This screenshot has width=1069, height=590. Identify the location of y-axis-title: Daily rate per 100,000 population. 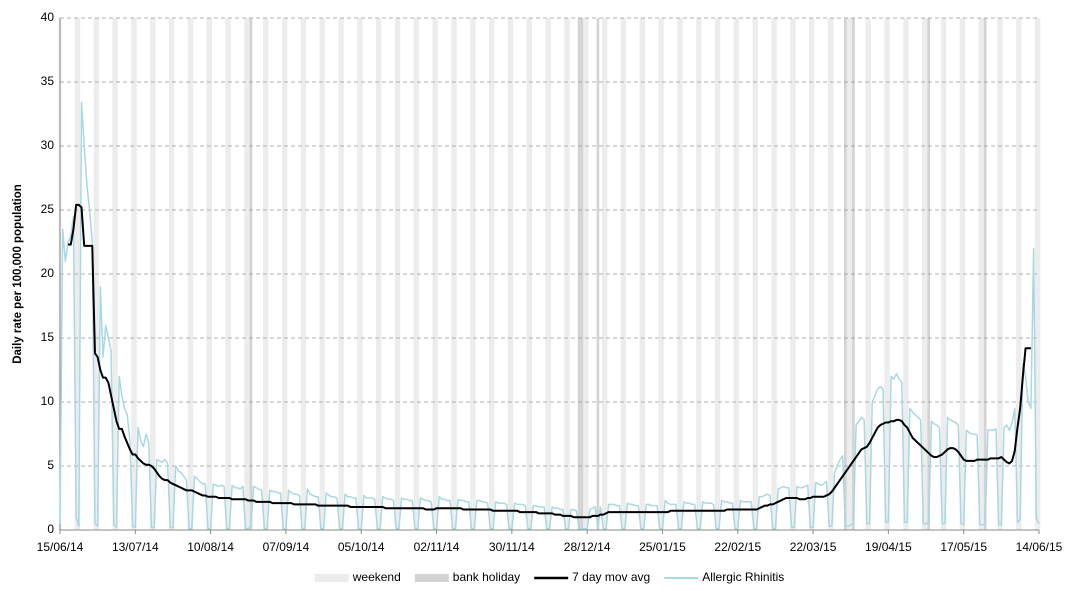
(18, 274).